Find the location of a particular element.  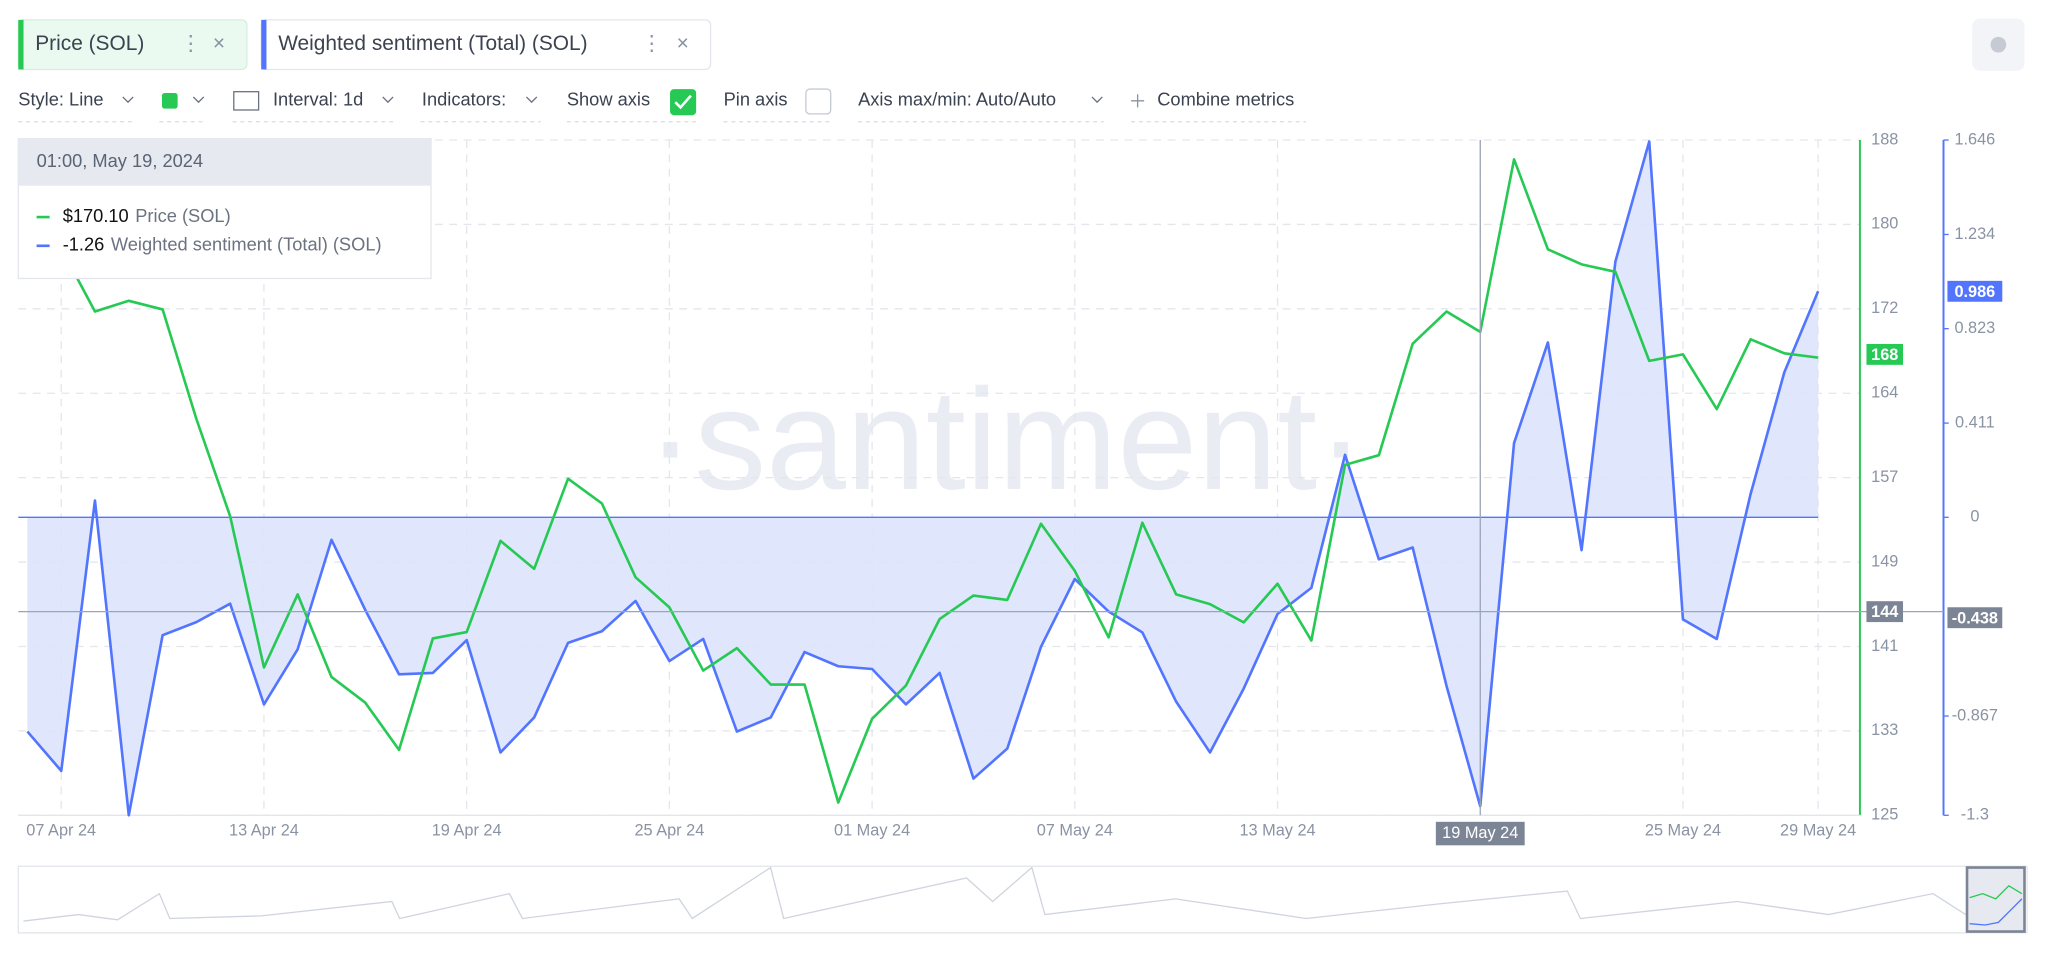

tooltip-value: $170.10 is located at coordinates (96, 215).